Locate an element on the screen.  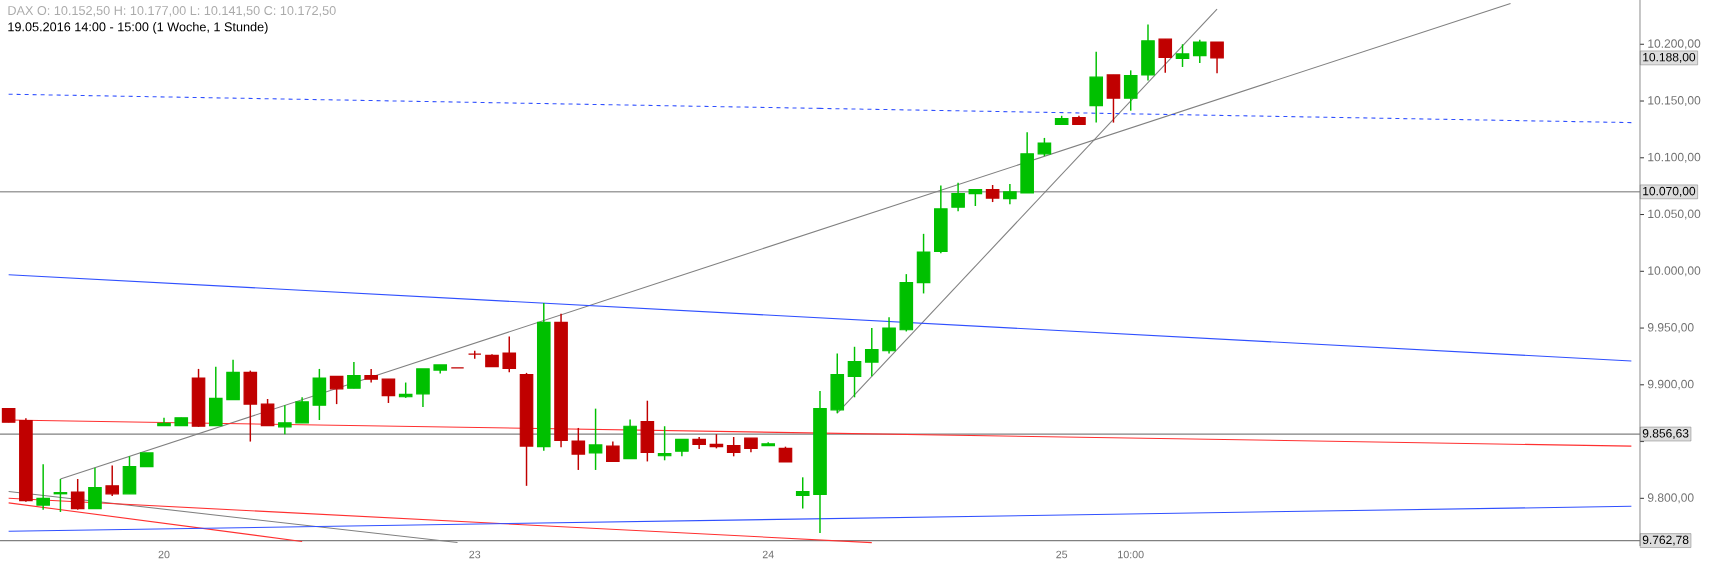
chart-title: DAX O: 10.152,50 H: 10.177,00 L: 10.141,50 C: 10.172,50 is located at coordinates (172, 11).